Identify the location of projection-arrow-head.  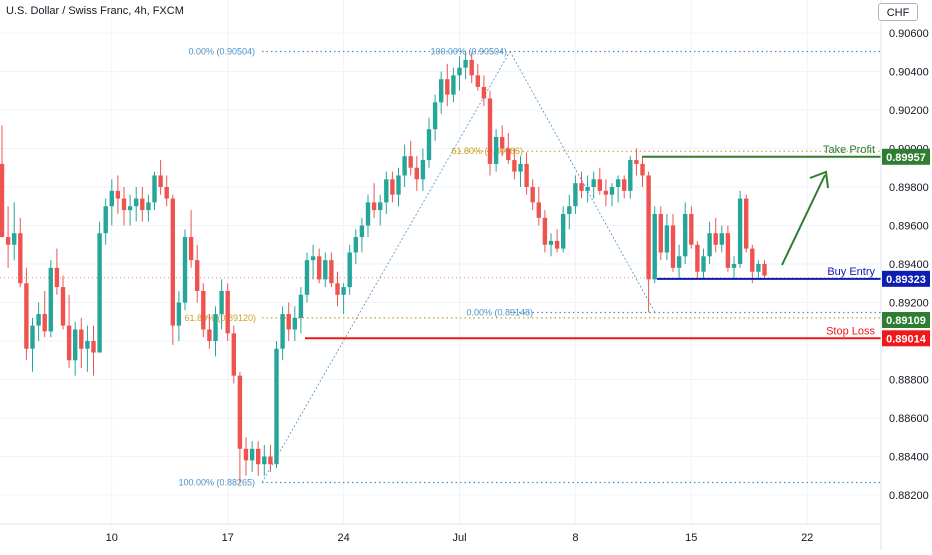
(819, 179).